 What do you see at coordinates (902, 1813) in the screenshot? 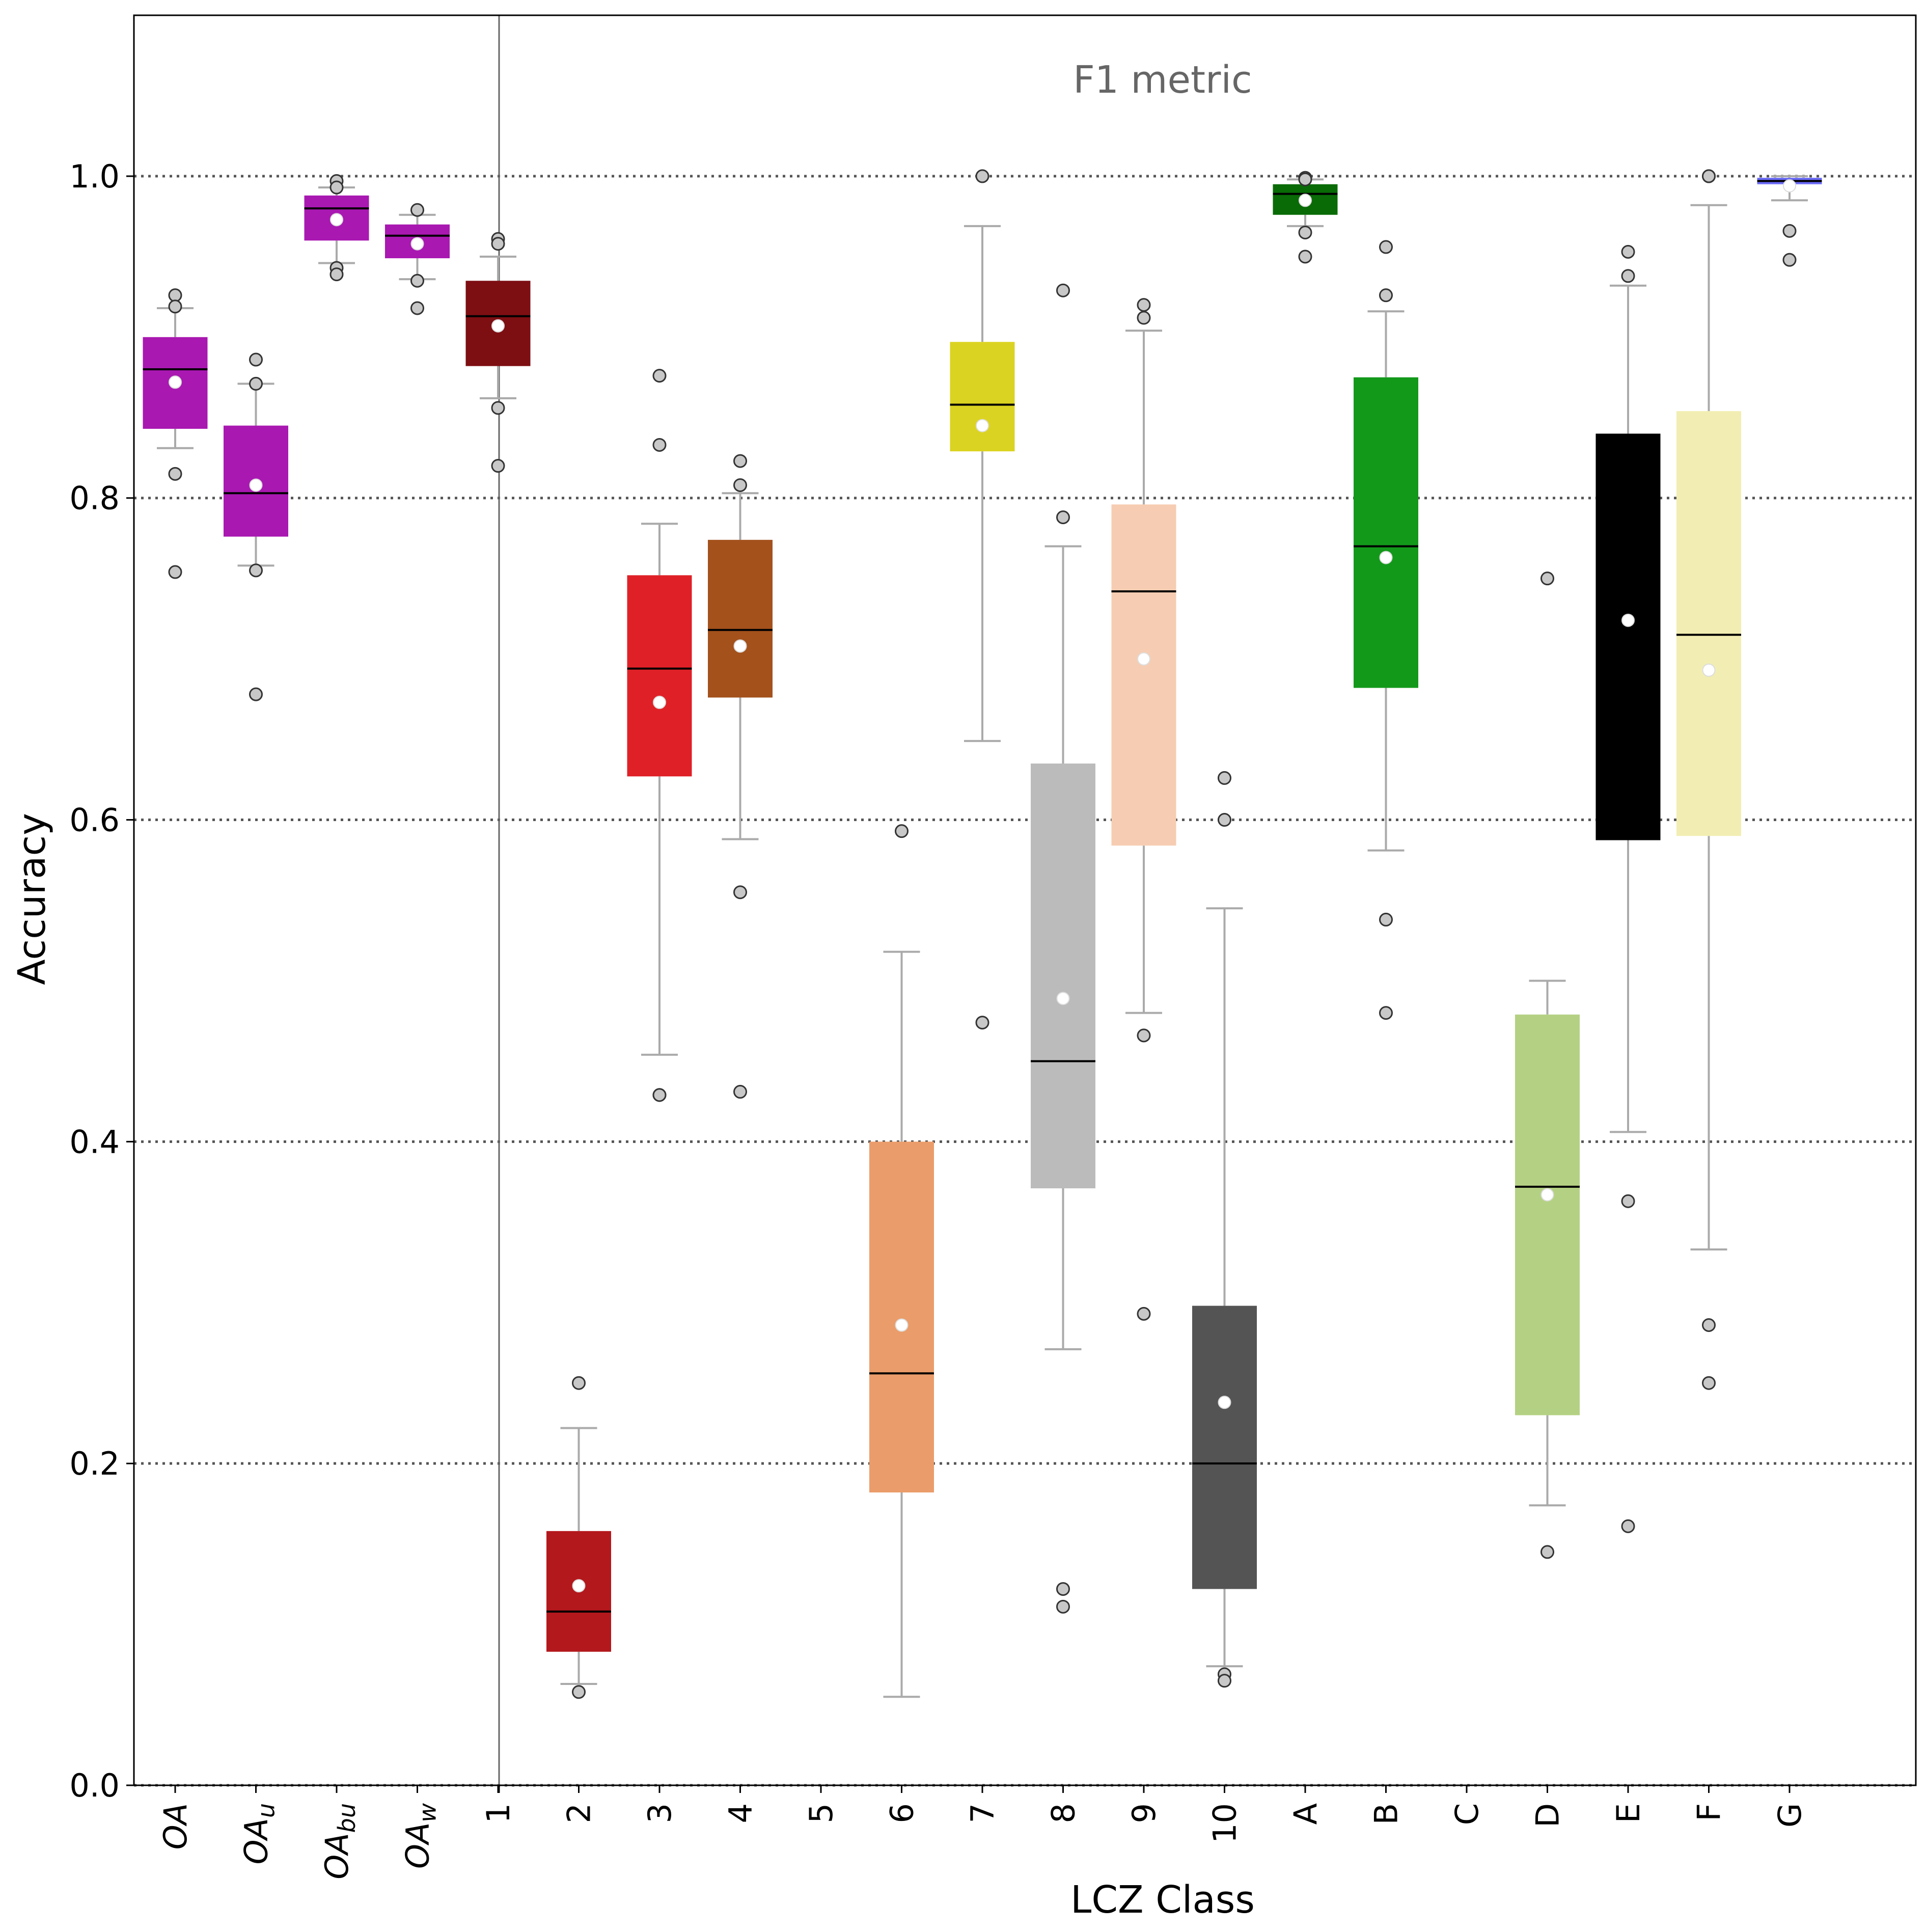
I see `x-tick-label: 6` at bounding box center [902, 1813].